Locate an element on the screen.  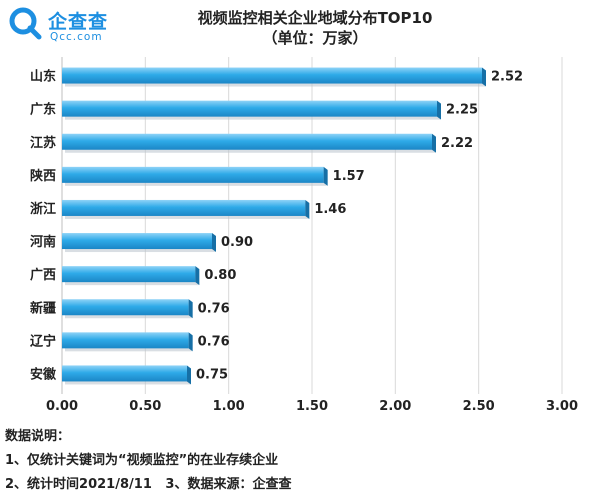
category-label: 新疆 is located at coordinates (43, 308).